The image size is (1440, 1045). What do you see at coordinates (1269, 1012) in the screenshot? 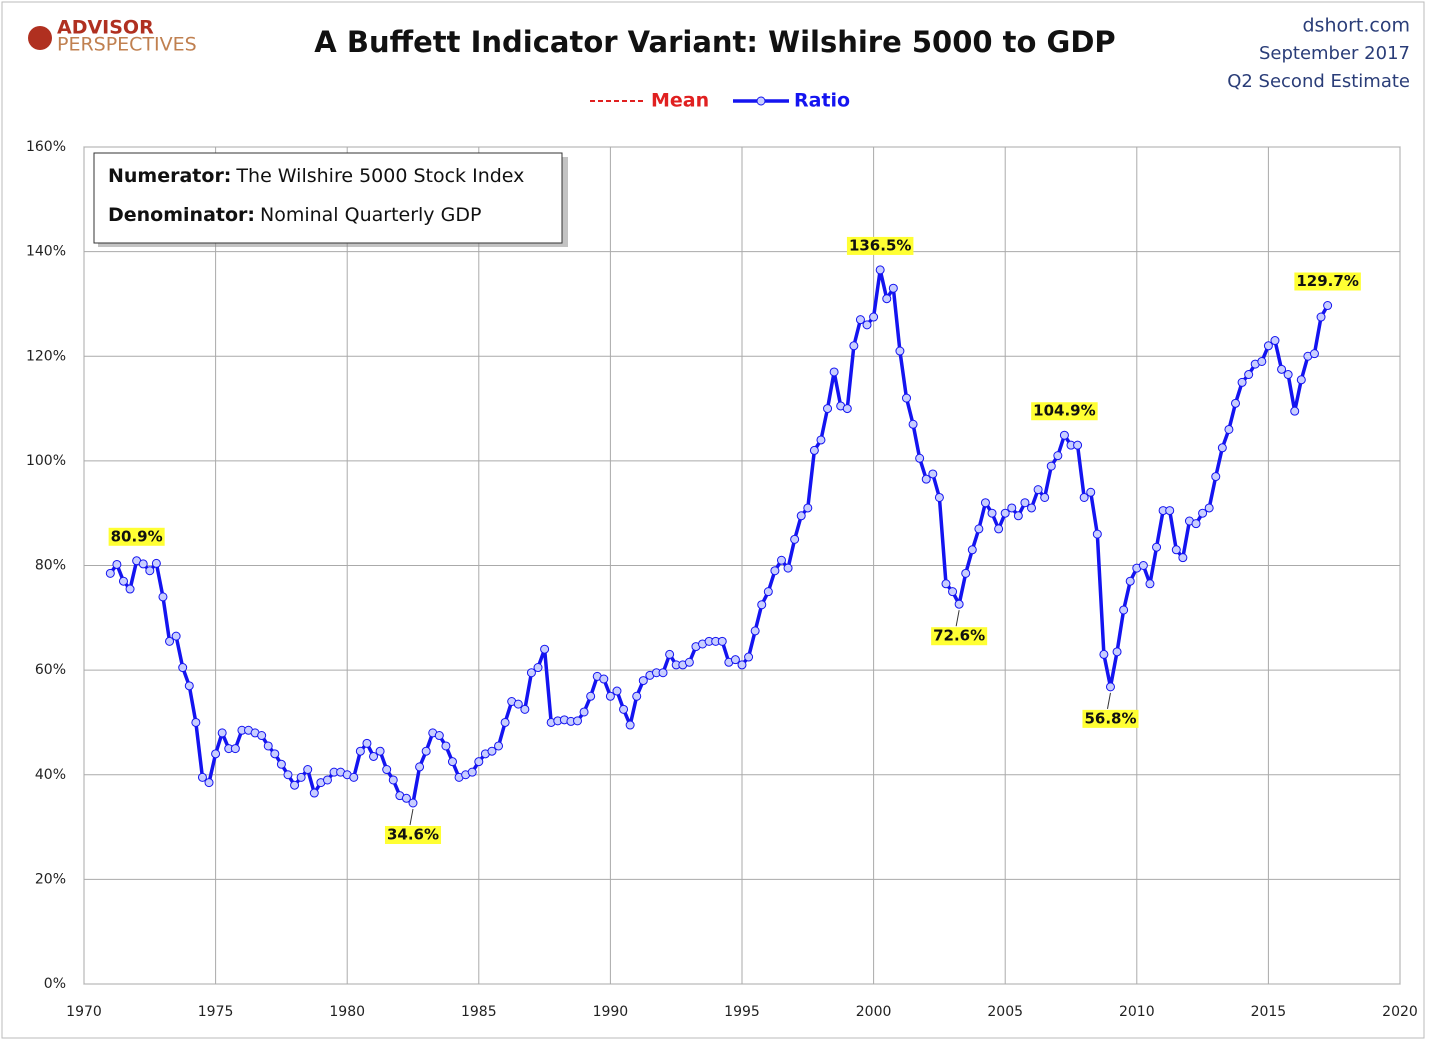
I see `x-tick-label: 2015` at bounding box center [1269, 1012].